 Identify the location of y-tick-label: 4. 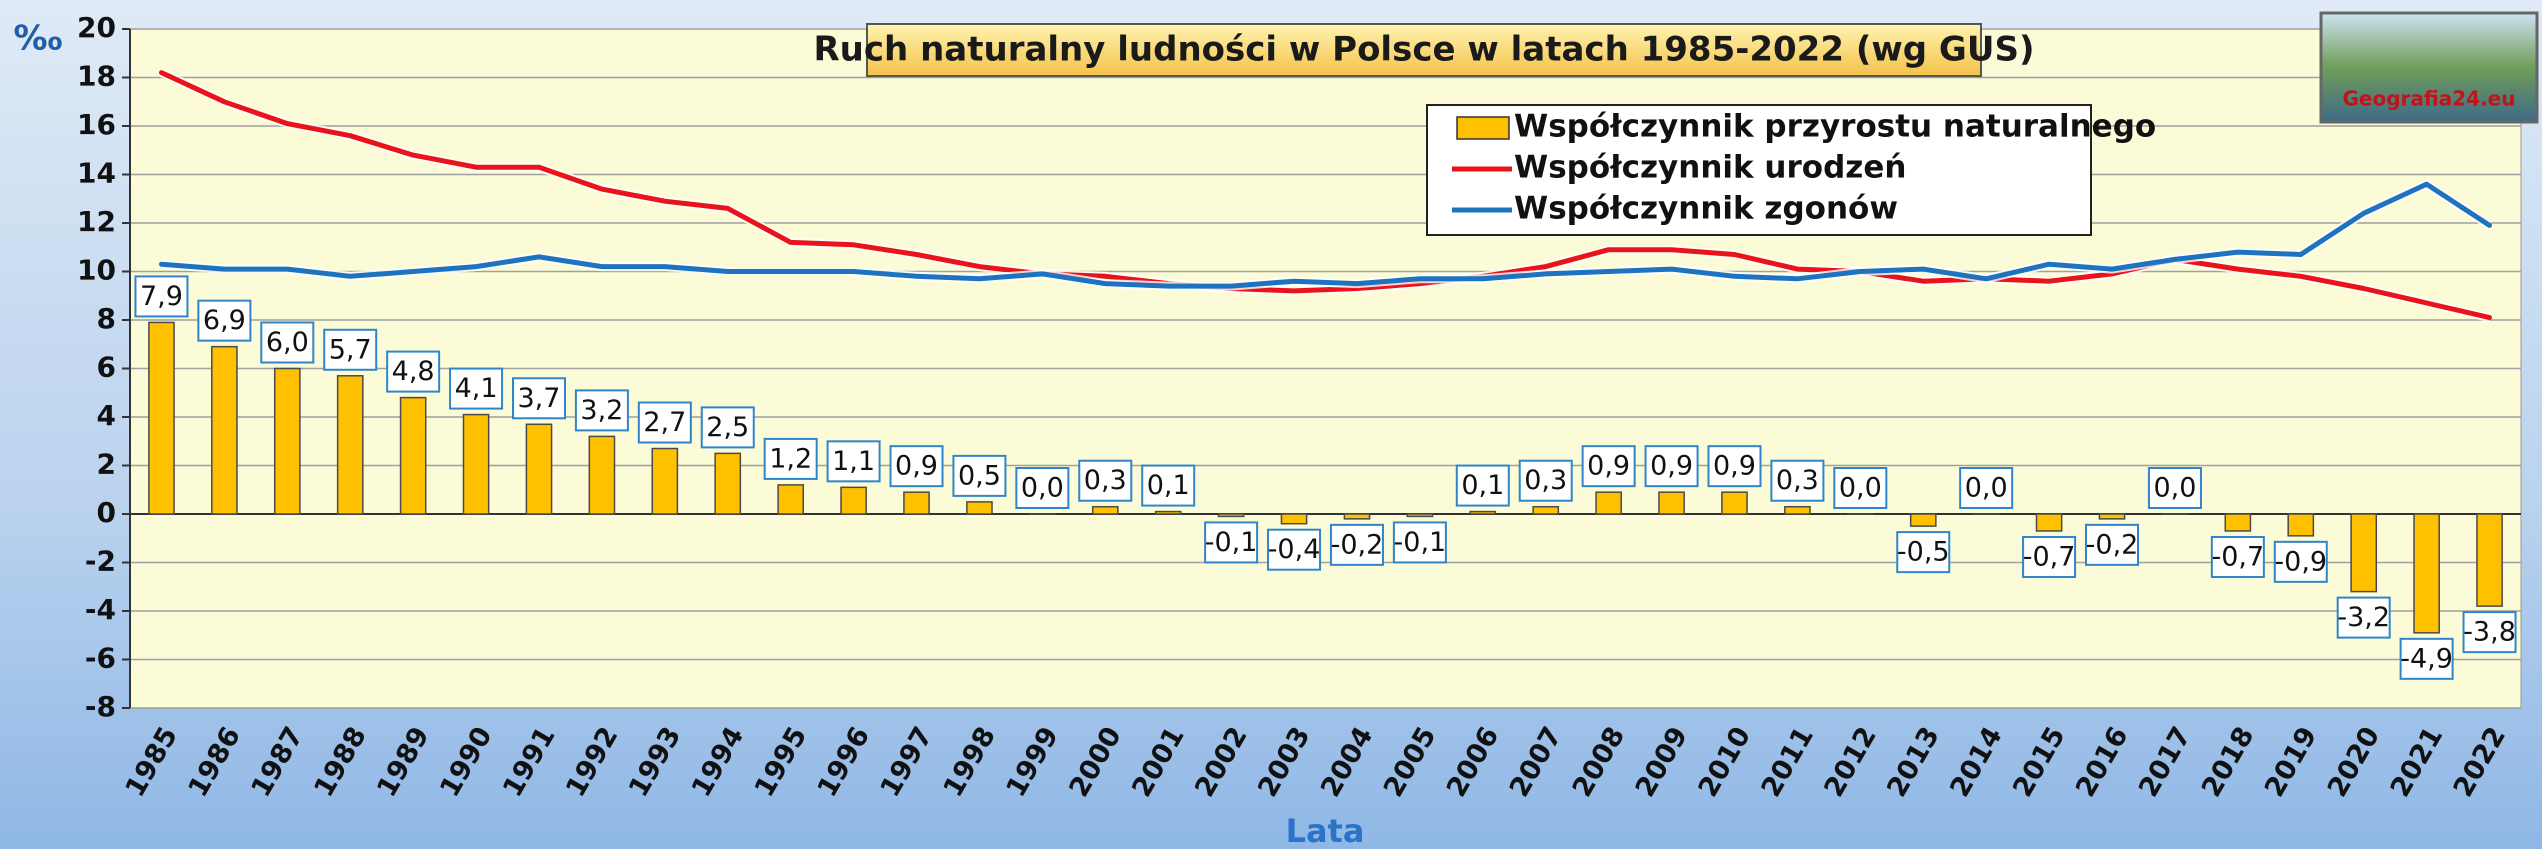
(106, 415).